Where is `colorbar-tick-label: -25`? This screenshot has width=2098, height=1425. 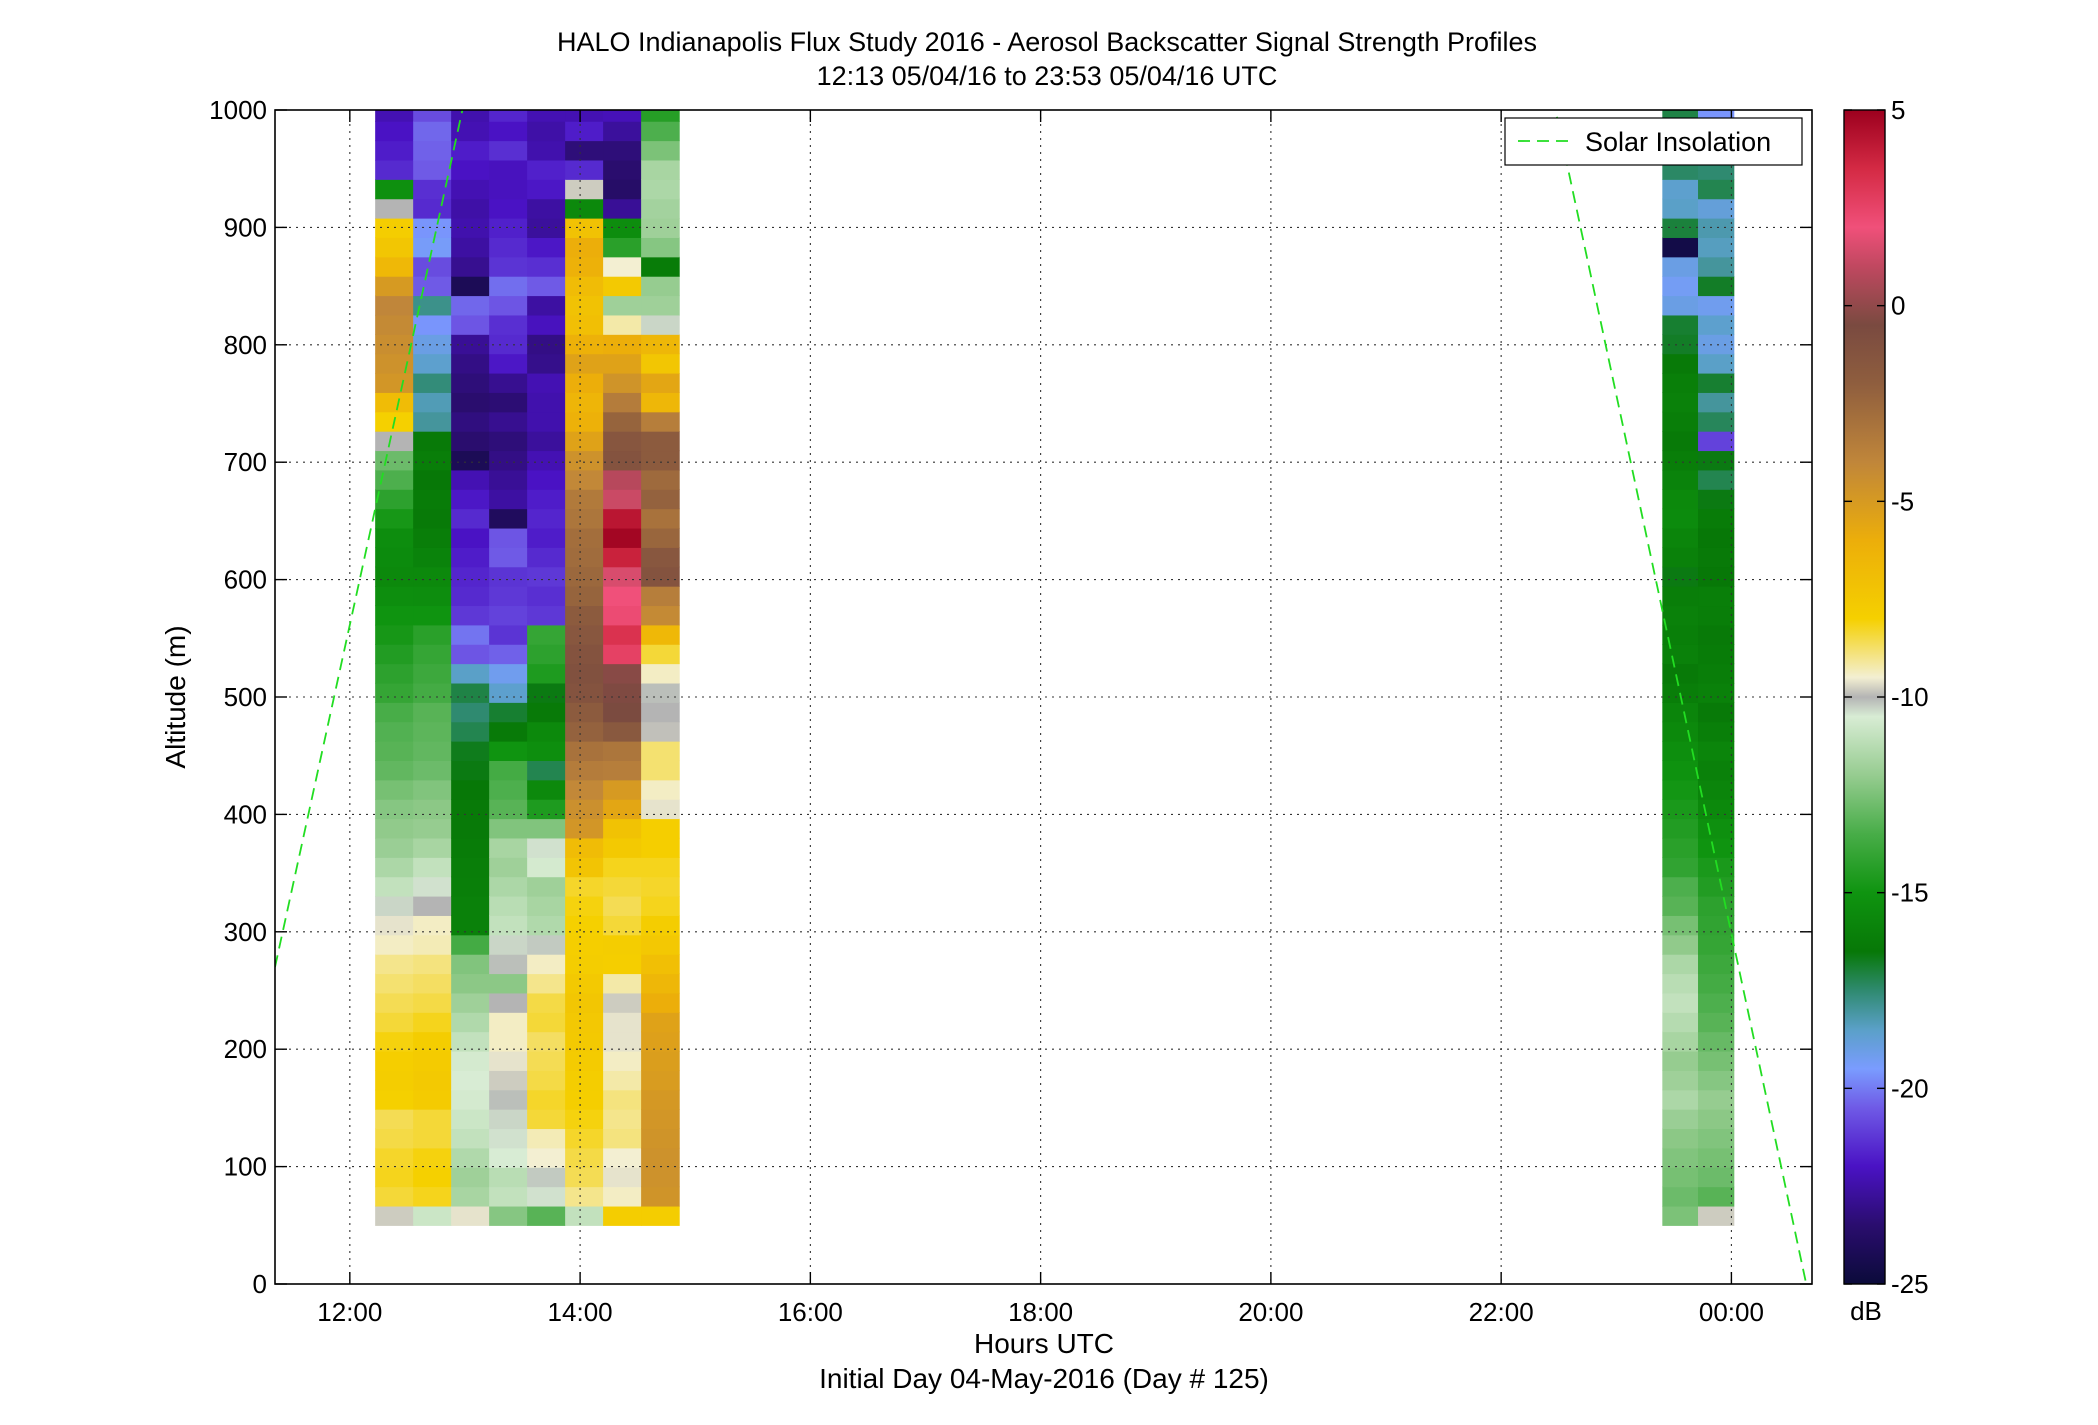 colorbar-tick-label: -25 is located at coordinates (1910, 1284).